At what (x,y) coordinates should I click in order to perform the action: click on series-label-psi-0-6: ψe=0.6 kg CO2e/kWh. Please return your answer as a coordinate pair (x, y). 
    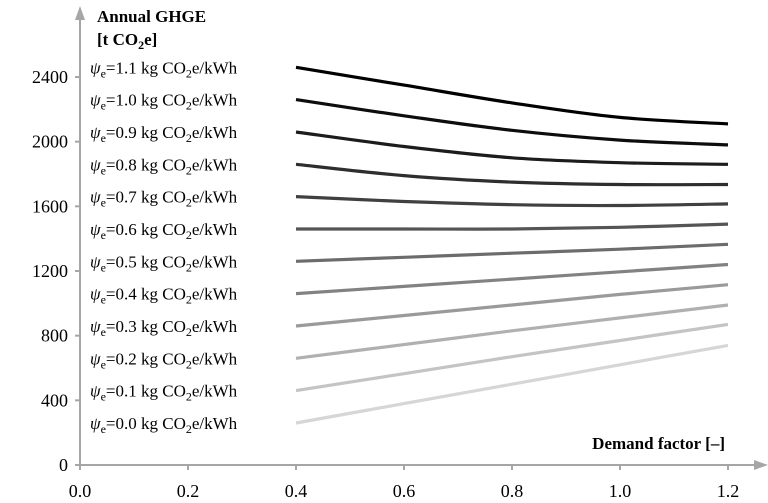
    Looking at the image, I should click on (164, 231).